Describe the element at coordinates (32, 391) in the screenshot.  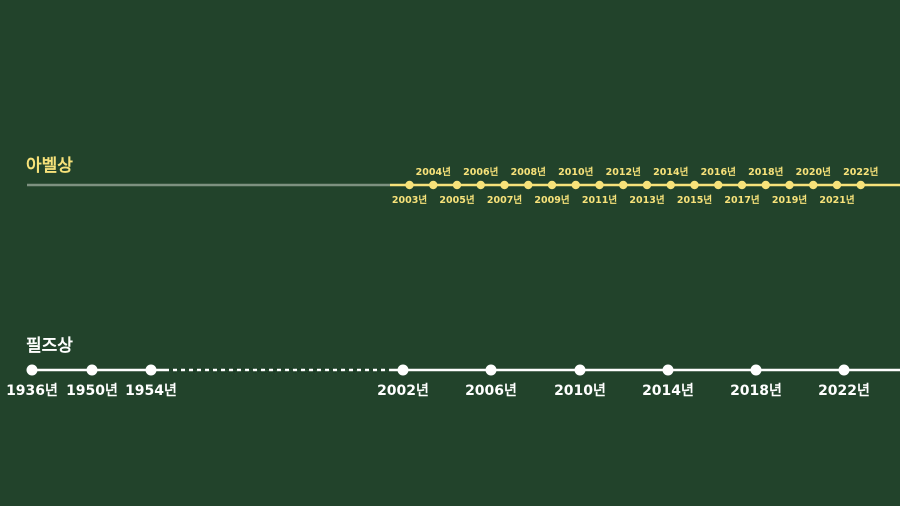
I see `fields-year-label: 1936년` at that location.